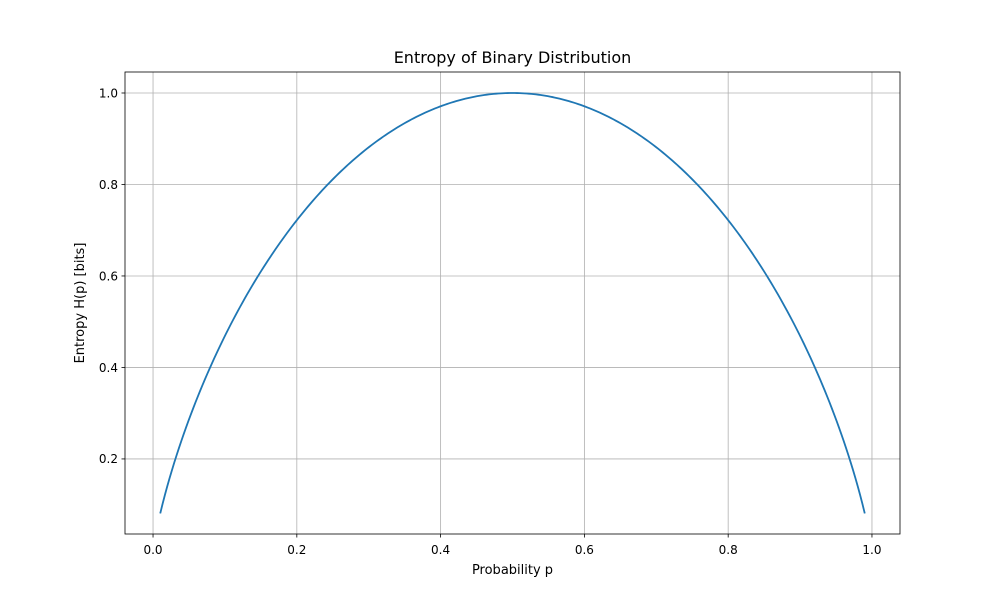 Image resolution: width=1000 pixels, height=600 pixels. Describe the element at coordinates (108, 459) in the screenshot. I see `y-tick-label: 0.2` at that location.